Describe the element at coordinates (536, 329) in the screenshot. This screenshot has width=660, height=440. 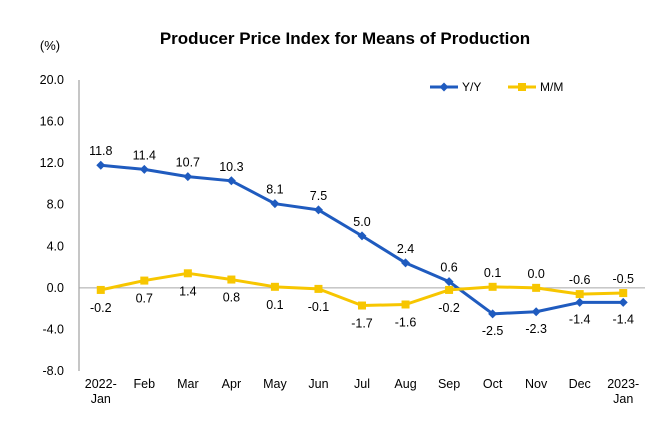
I see `yy-data-label: -2.3` at that location.